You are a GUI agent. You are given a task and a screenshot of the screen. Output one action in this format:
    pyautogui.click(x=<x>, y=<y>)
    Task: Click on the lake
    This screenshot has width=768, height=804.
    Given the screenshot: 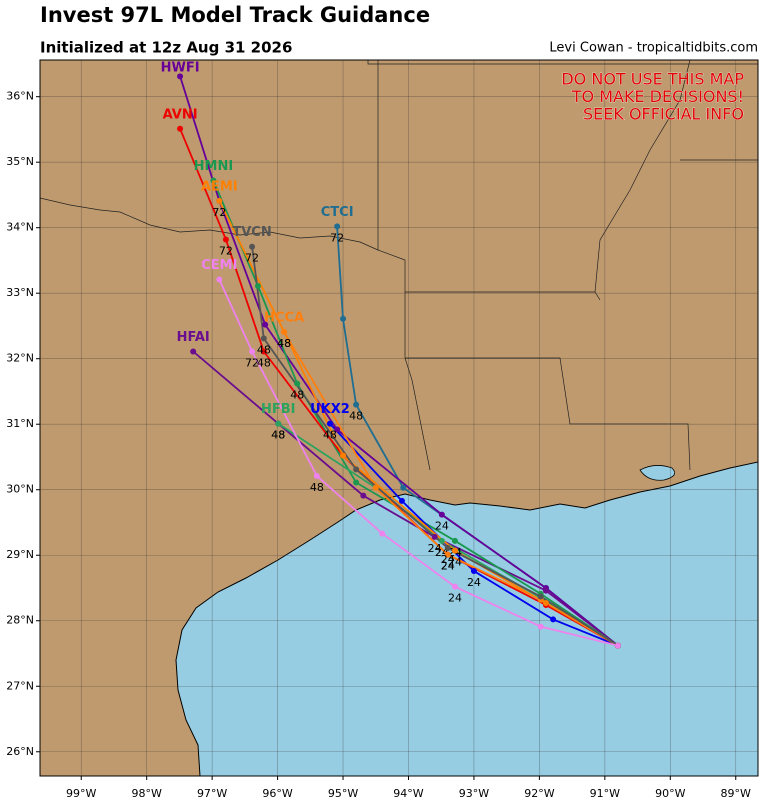 What is the action you would take?
    pyautogui.click(x=657, y=473)
    